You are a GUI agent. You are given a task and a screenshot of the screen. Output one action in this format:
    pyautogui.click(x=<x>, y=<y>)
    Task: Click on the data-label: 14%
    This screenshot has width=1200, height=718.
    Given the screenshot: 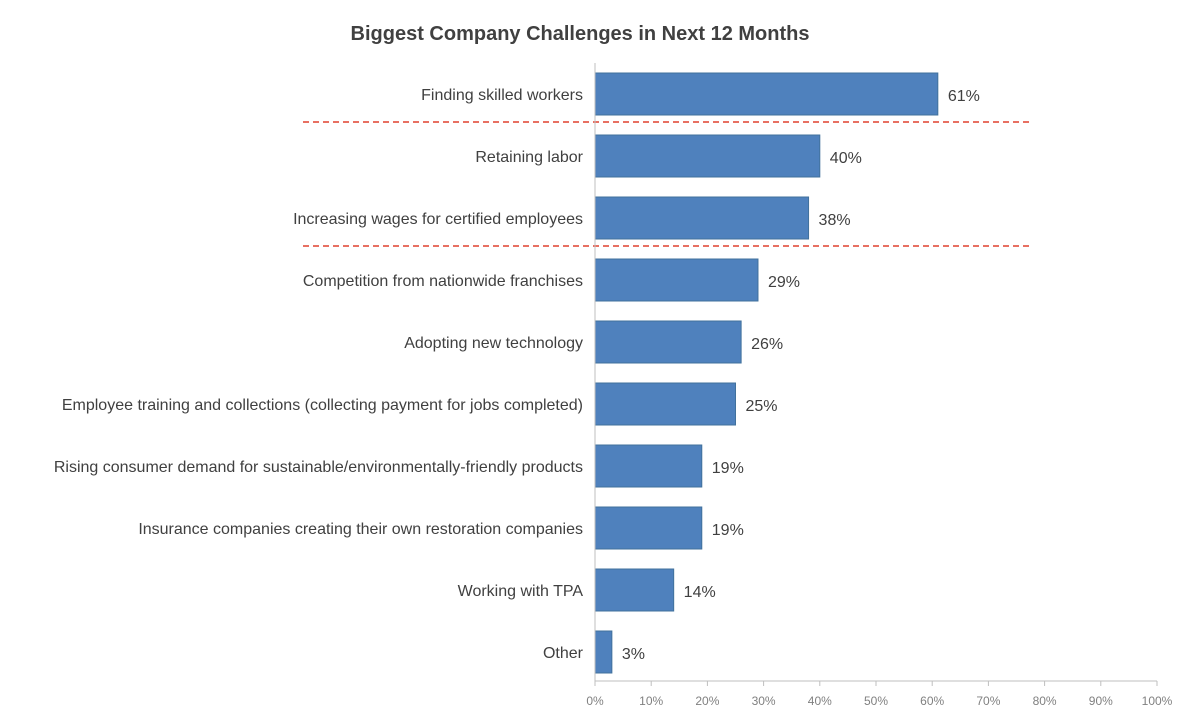 What is the action you would take?
    pyautogui.click(x=700, y=592)
    